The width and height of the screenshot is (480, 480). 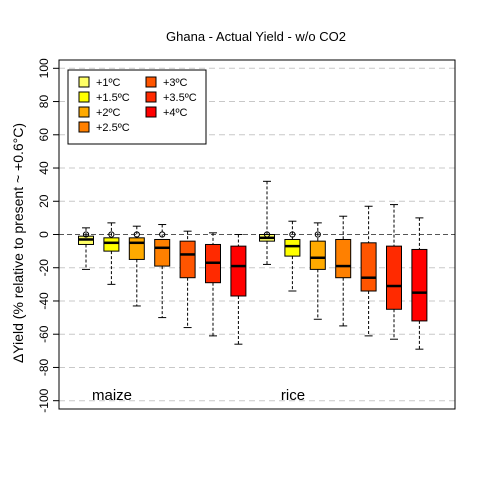 I want to click on y-tick-label: 0, so click(x=44, y=234).